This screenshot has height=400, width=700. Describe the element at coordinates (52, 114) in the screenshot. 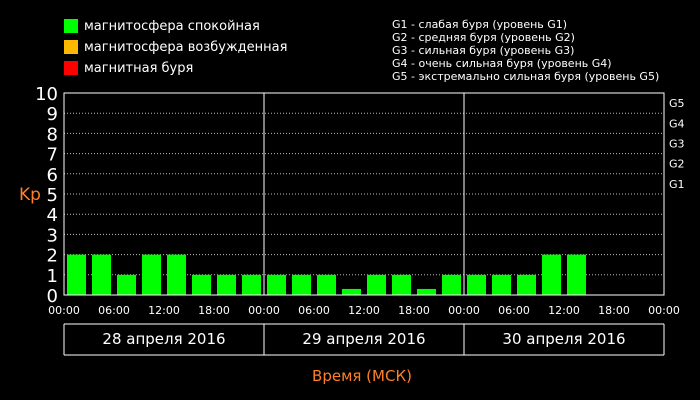

I see `y-tick-label: 9` at that location.